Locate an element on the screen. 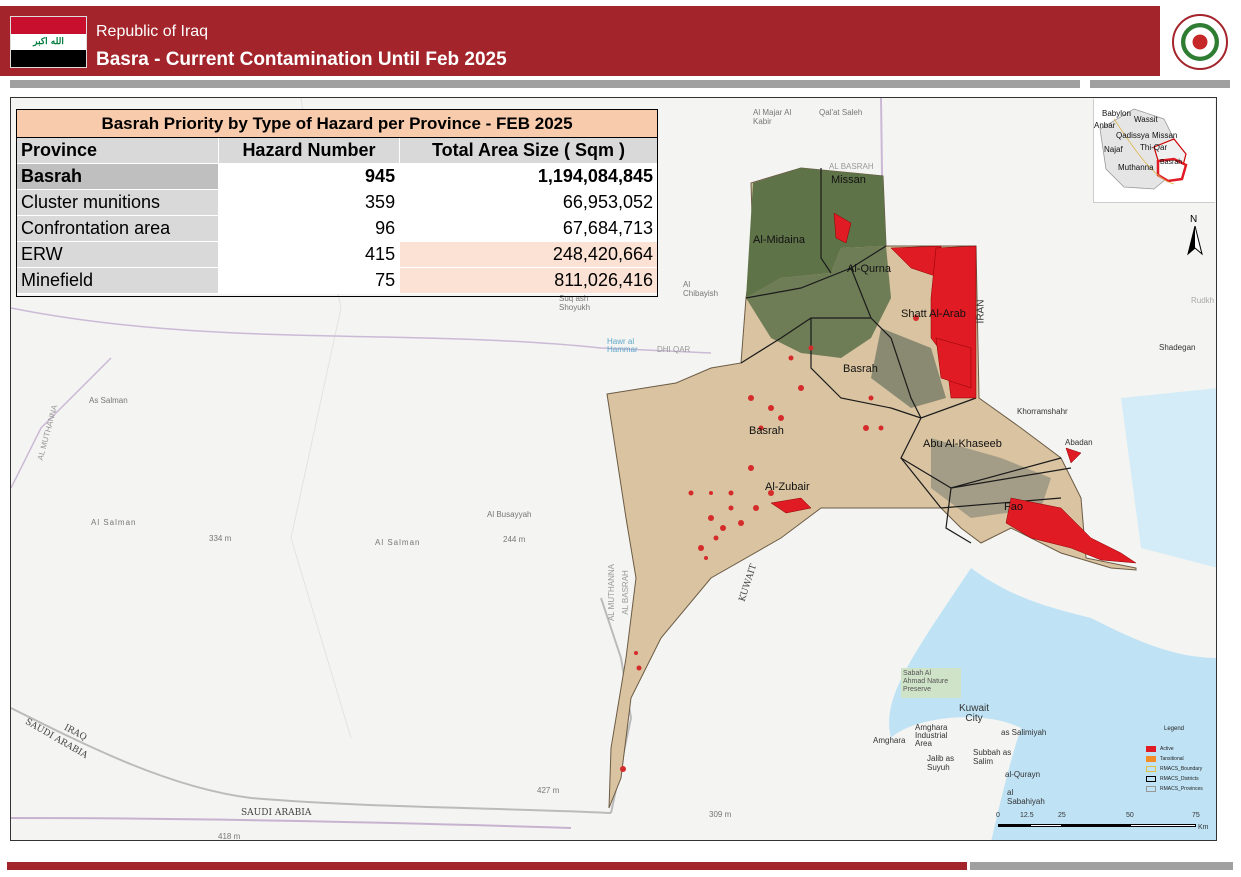 This screenshot has height=877, width=1241. district-label-basrah: Basrah is located at coordinates (766, 431).